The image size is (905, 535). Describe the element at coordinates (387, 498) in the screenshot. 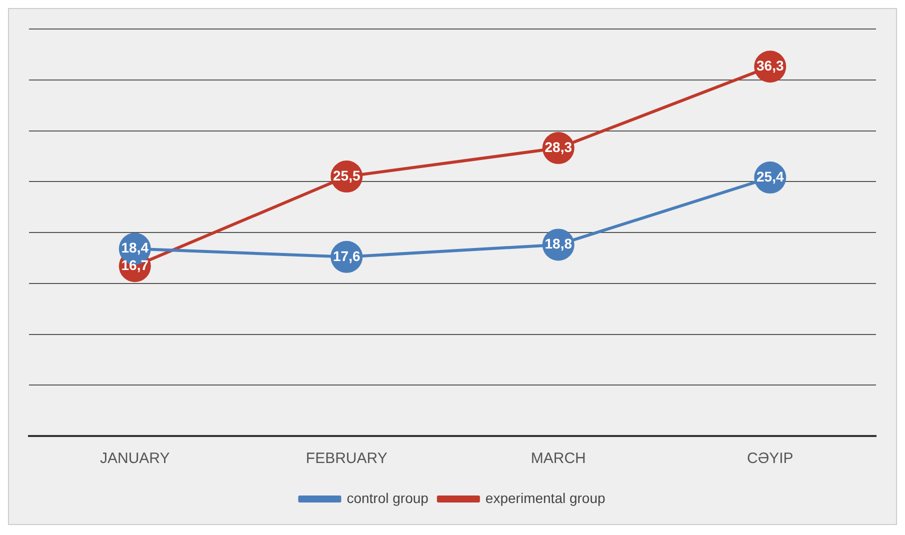

I see `legend-label: control group` at that location.